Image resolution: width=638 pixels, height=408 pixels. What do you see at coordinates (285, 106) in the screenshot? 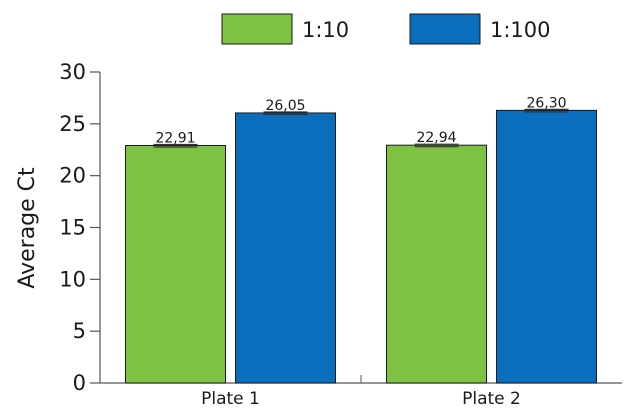
I see `data-label: 26,05` at bounding box center [285, 106].